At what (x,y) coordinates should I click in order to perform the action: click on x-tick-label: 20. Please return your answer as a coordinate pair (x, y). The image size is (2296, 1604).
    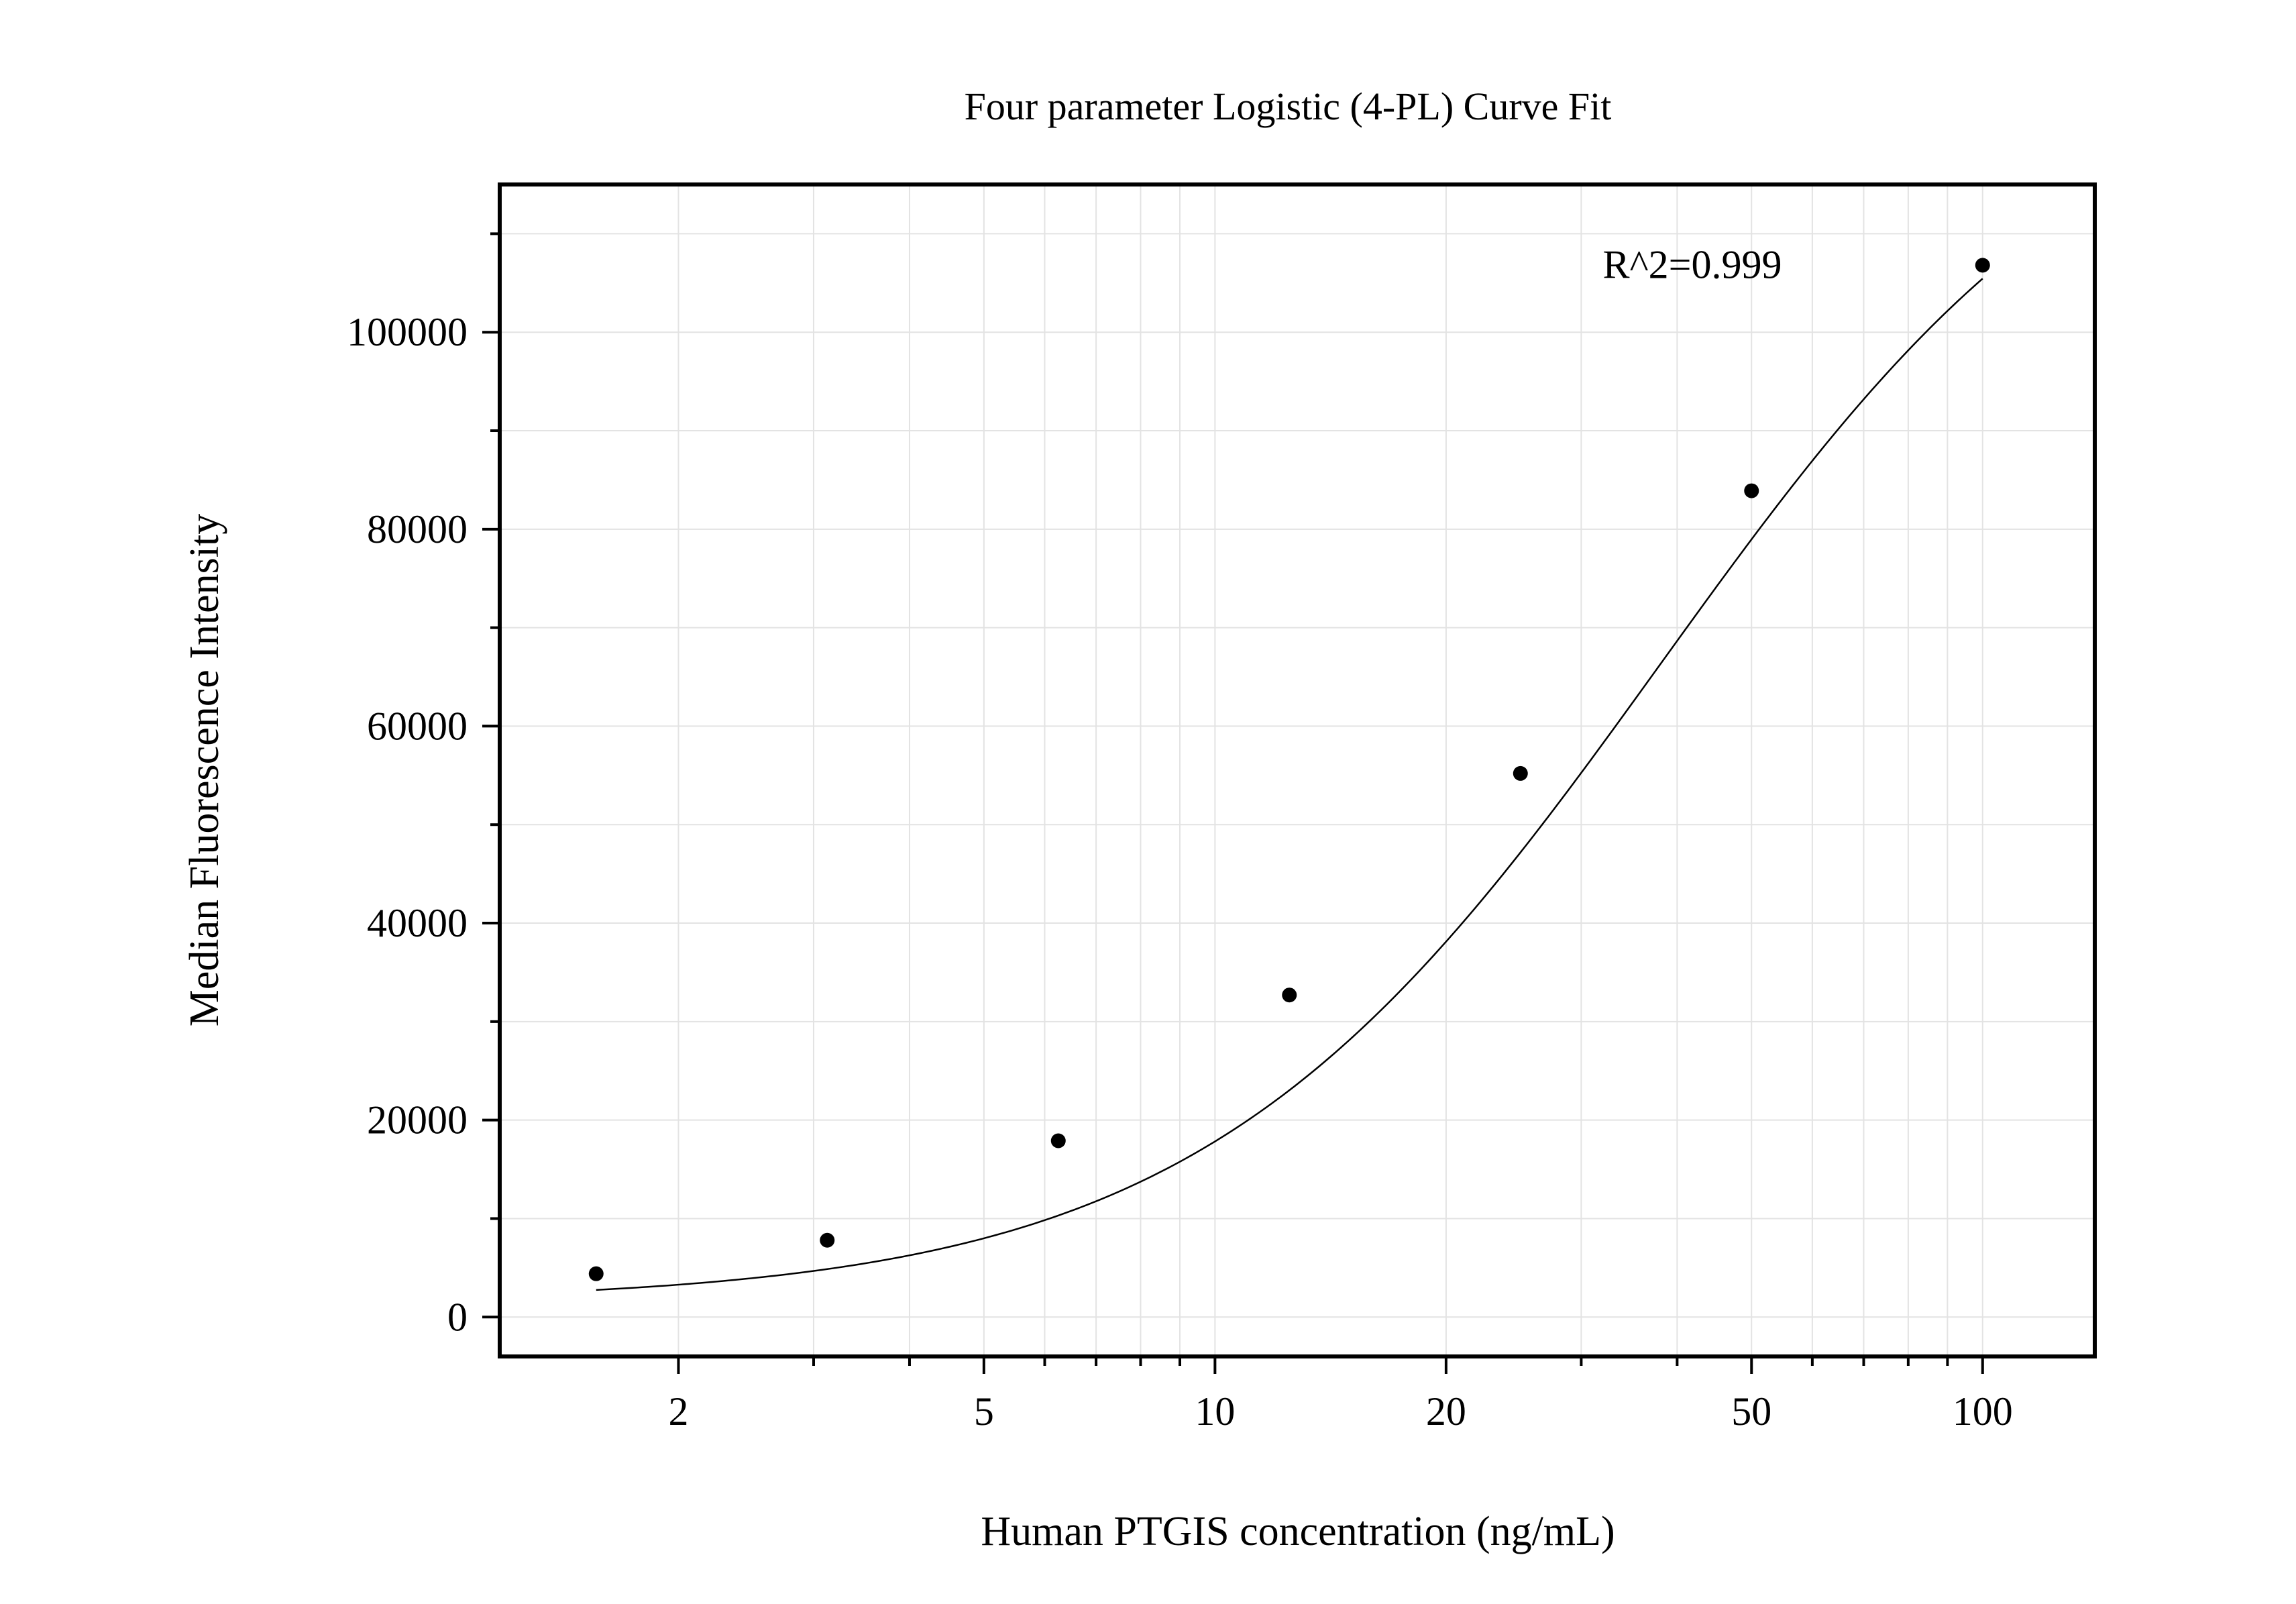
    Looking at the image, I should click on (1446, 1411).